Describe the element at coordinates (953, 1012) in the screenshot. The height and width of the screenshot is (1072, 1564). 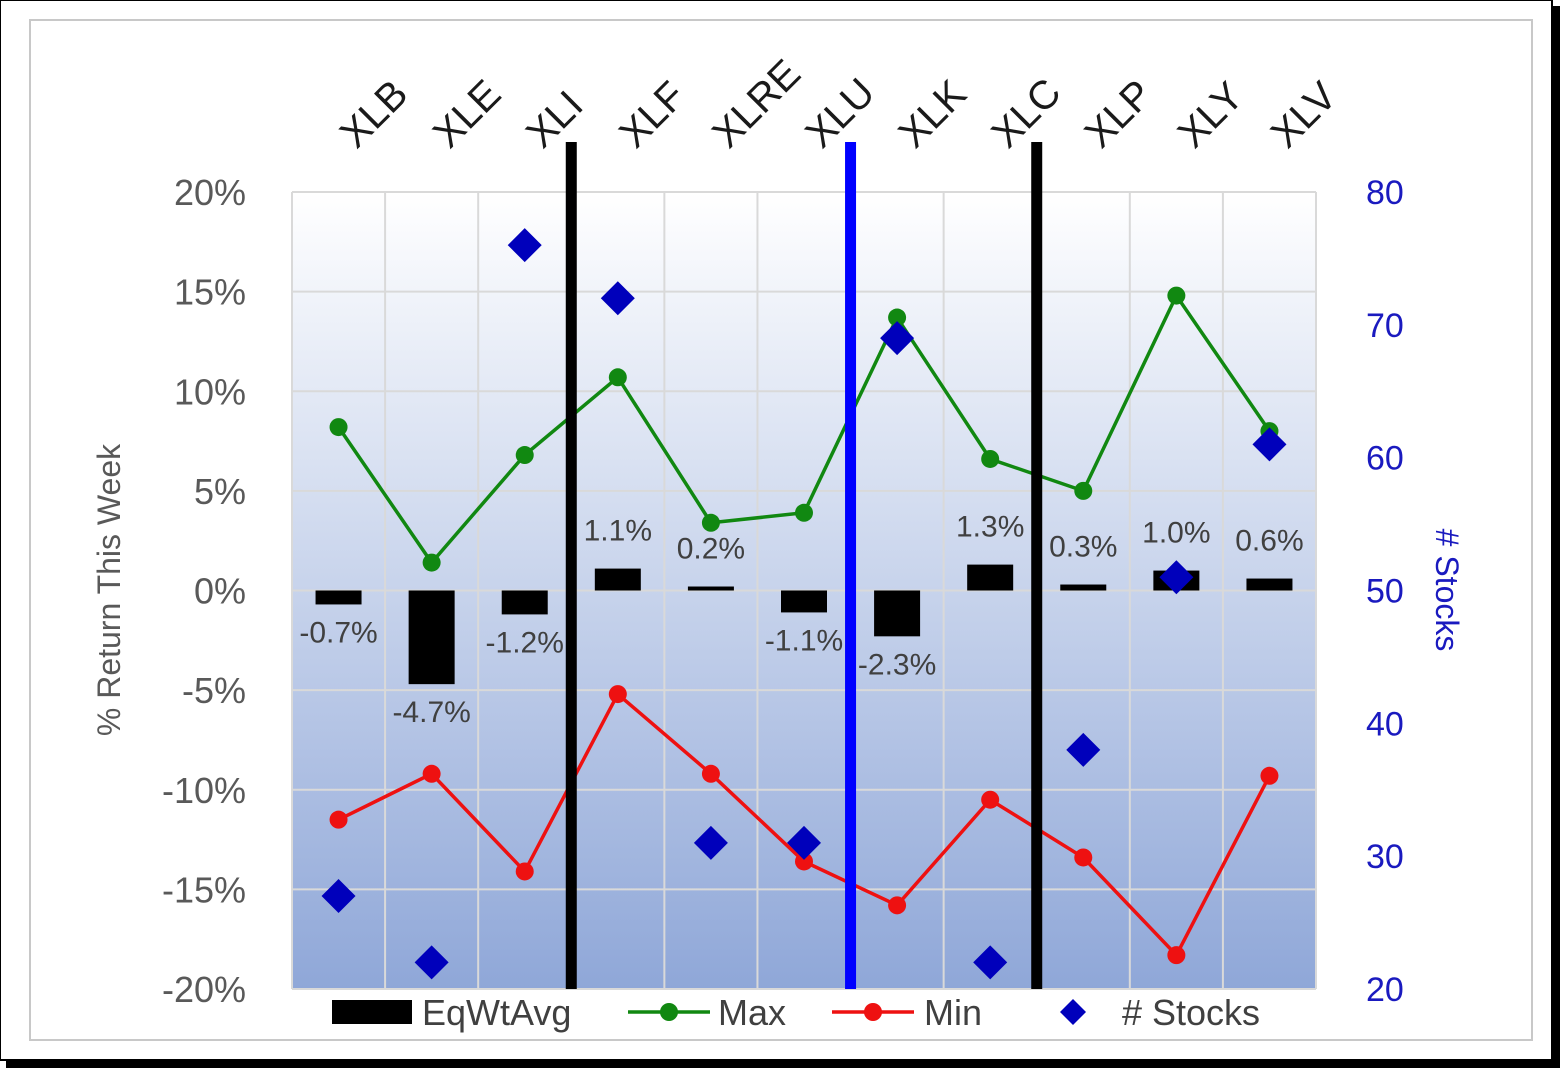
I see `legend-label-min: Min` at that location.